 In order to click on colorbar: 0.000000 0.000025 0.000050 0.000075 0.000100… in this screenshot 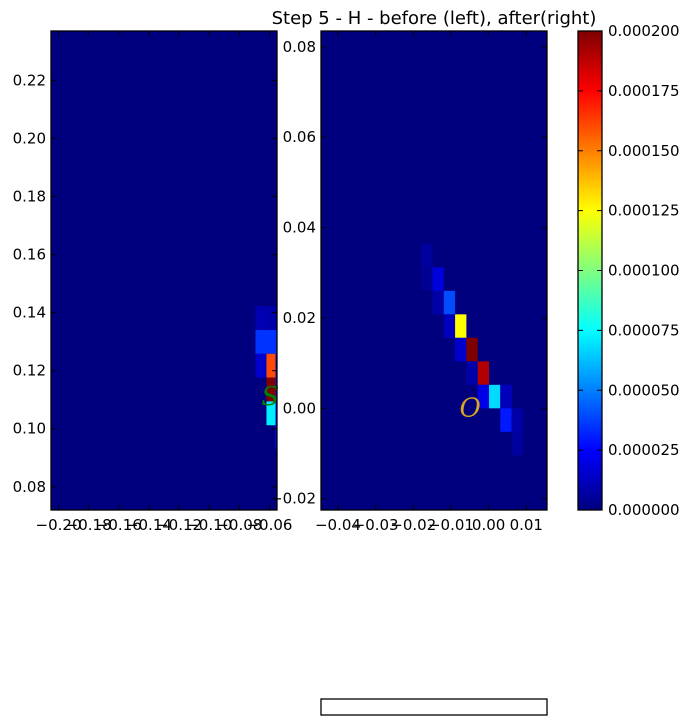, I will do `click(628, 270)`.